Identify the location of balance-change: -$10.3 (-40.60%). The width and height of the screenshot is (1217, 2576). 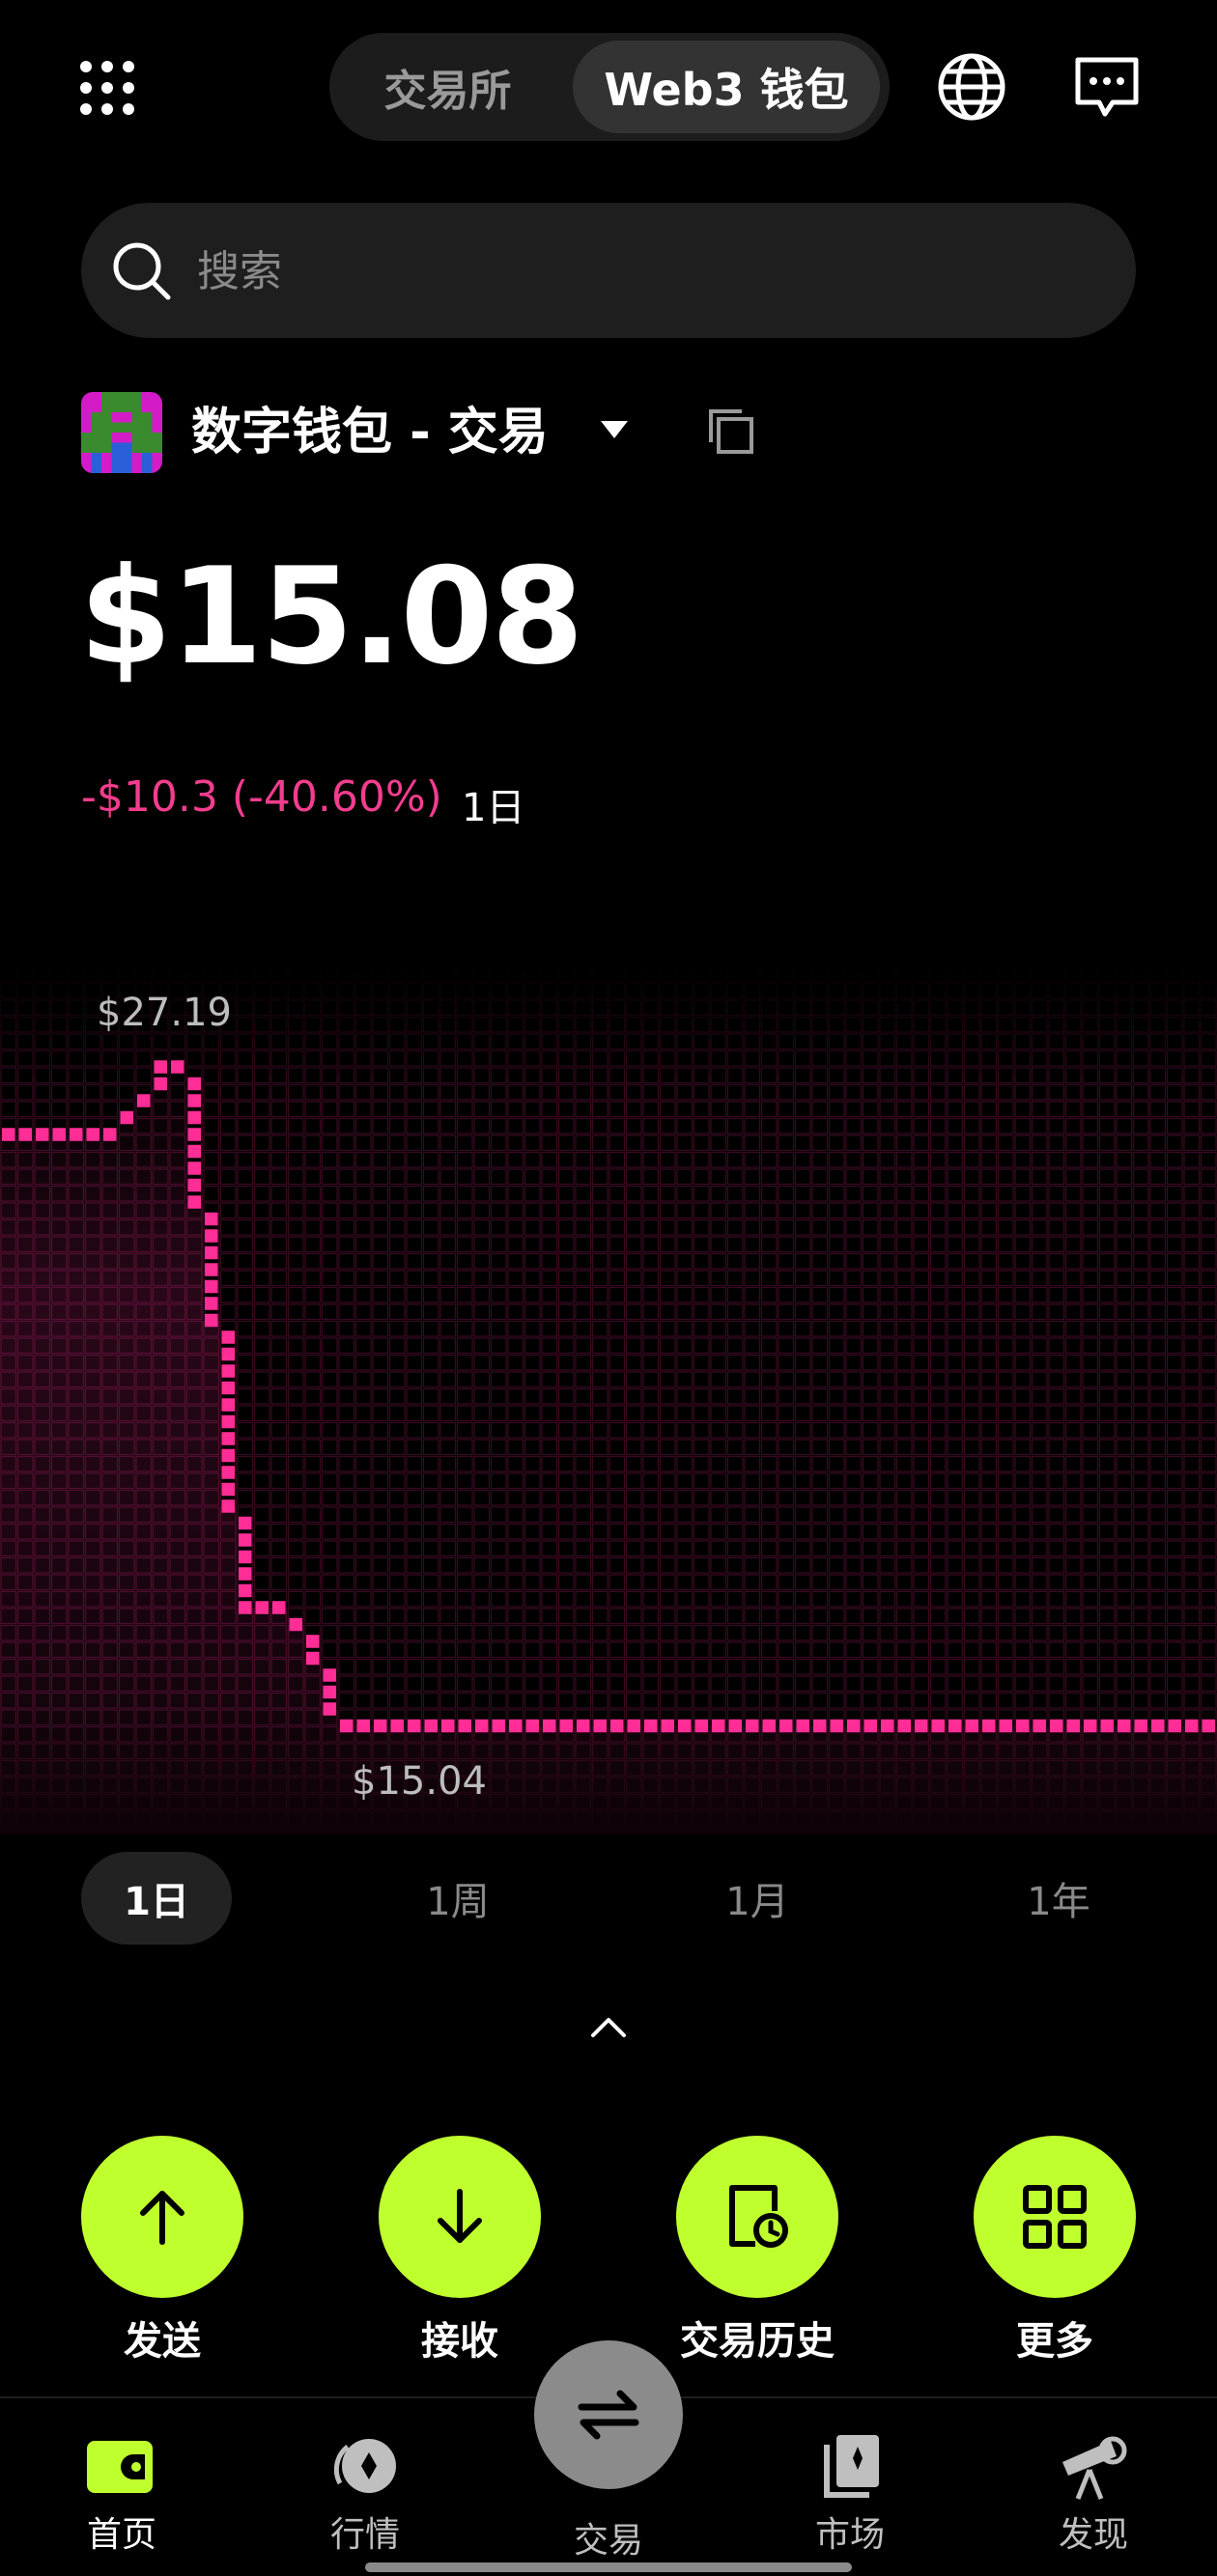
(261, 797).